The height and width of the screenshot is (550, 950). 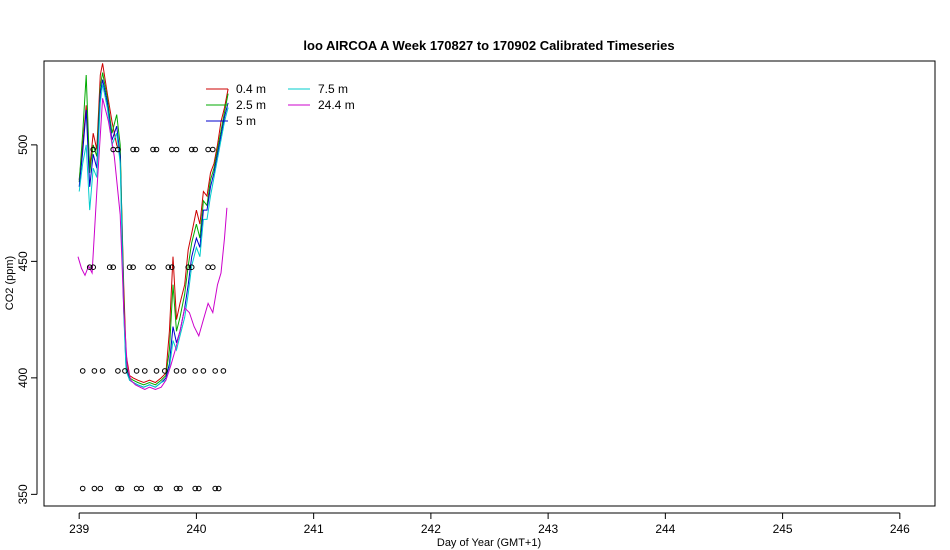 I want to click on x-tick-label: 239, so click(x=79, y=529).